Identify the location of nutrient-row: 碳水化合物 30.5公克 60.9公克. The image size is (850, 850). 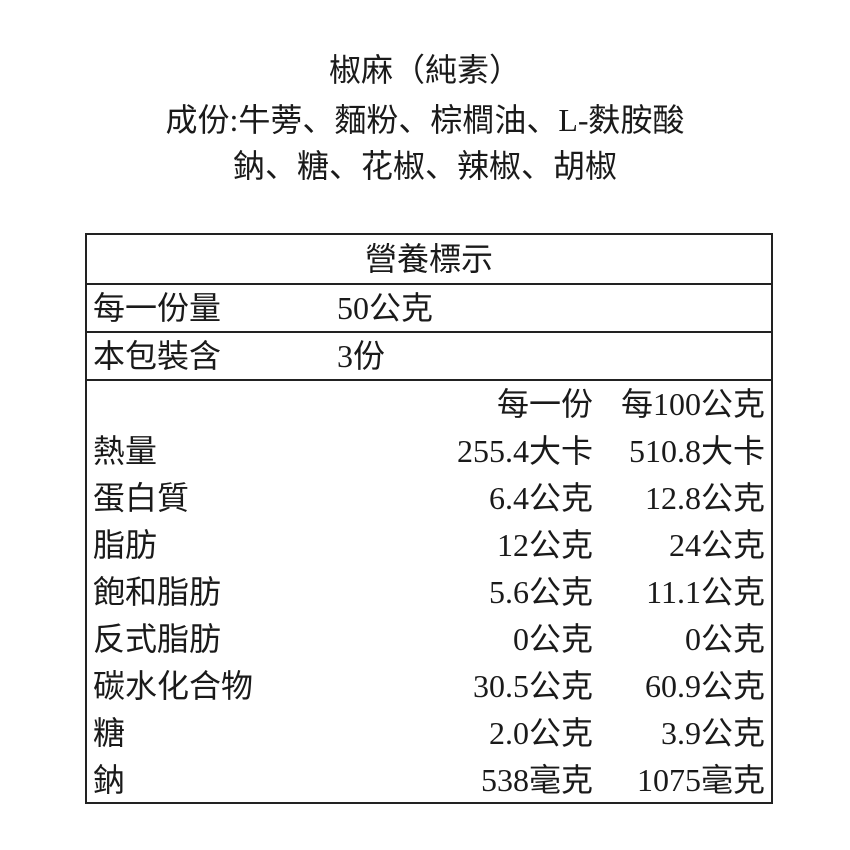
(429, 686).